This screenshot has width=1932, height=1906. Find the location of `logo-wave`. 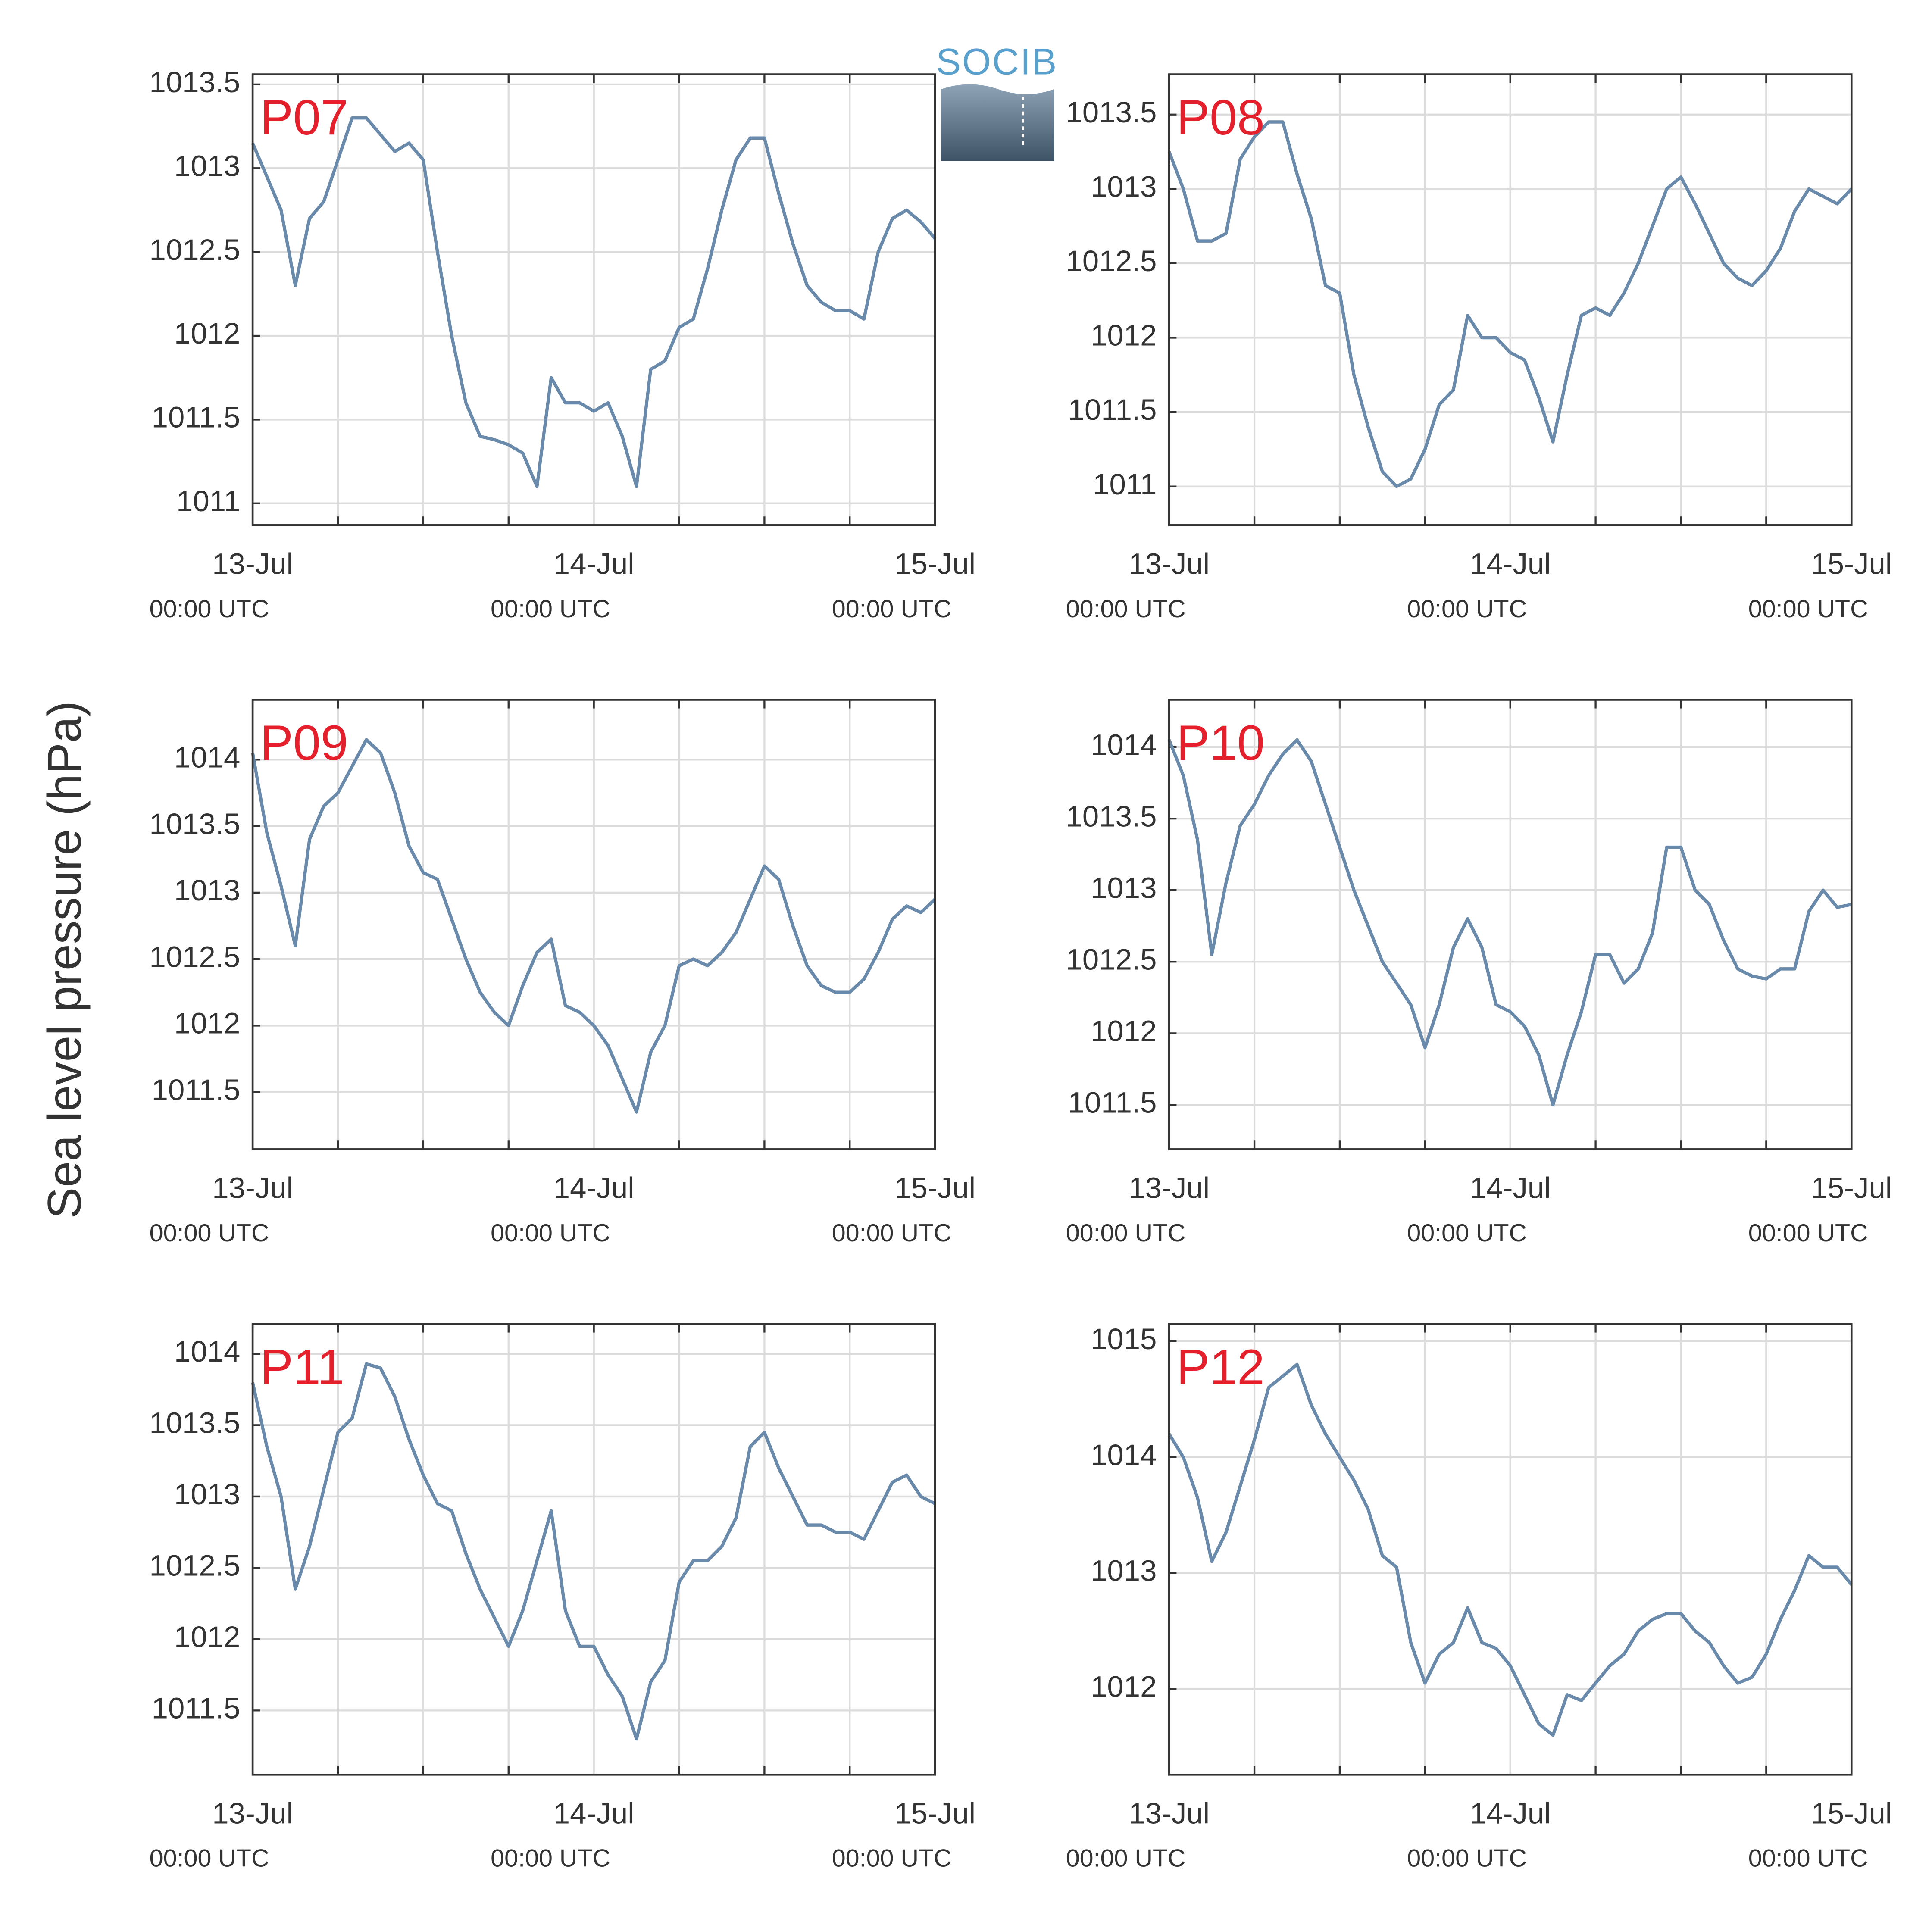

logo-wave is located at coordinates (997, 122).